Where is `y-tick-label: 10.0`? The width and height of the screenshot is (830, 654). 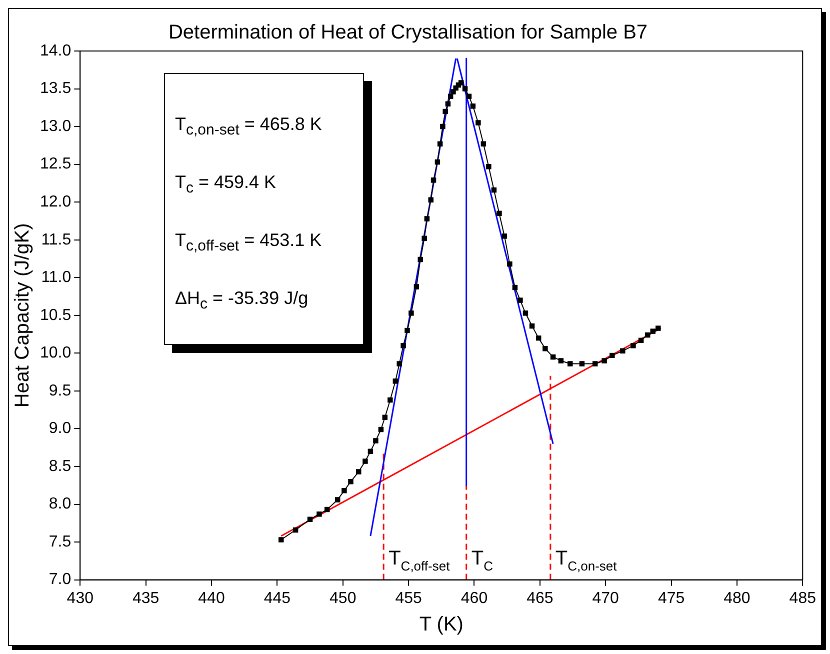 y-tick-label: 10.0 is located at coordinates (56, 353).